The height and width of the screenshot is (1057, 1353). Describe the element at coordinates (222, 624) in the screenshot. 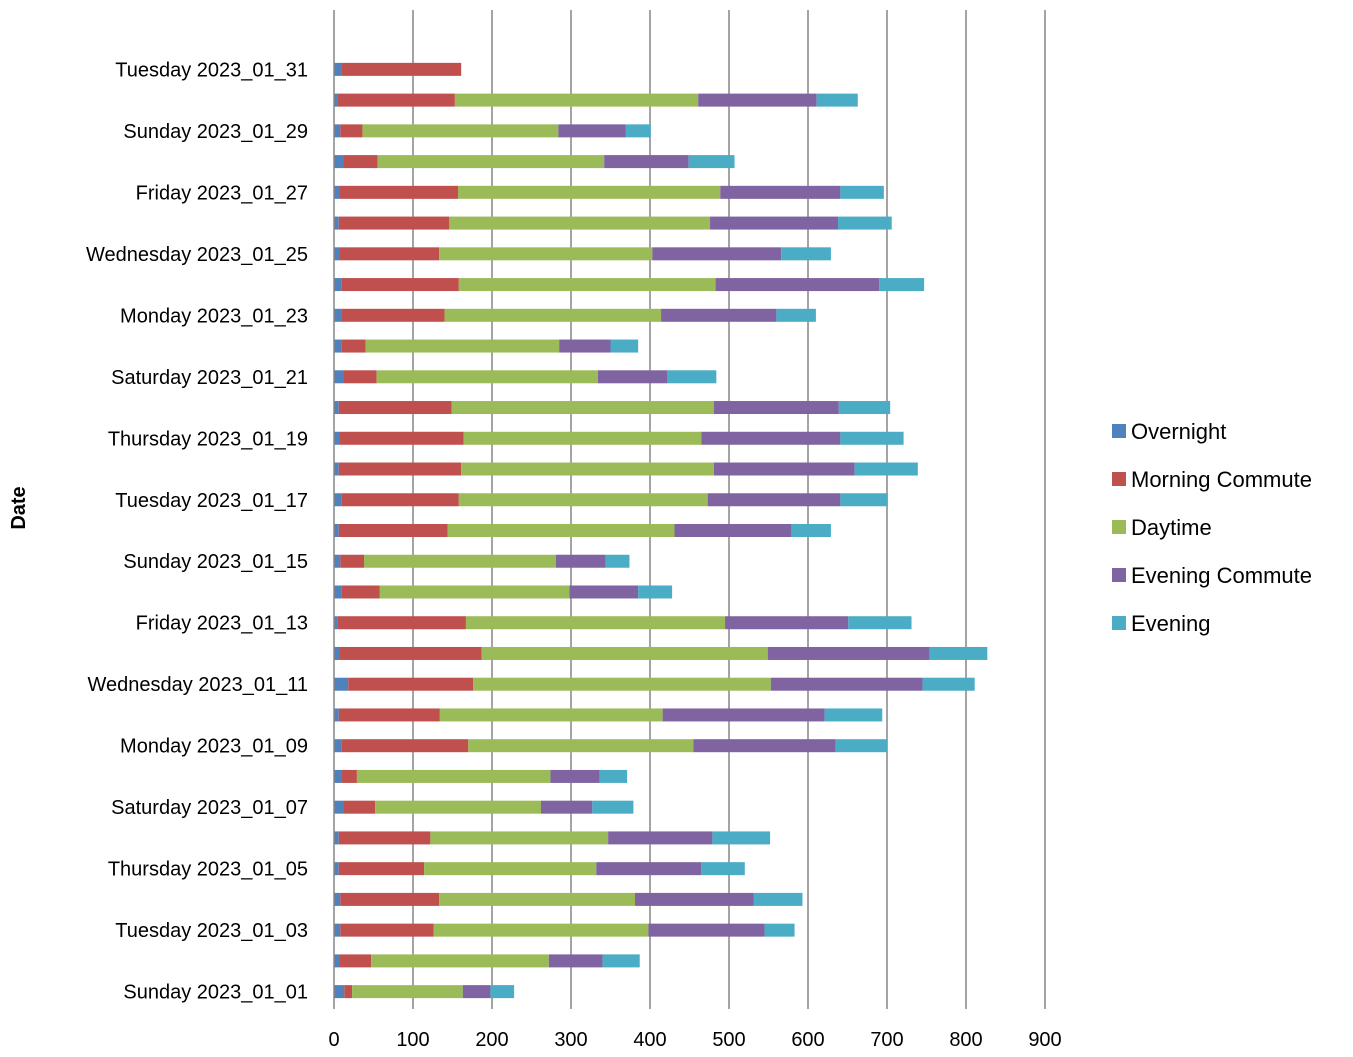

I see `y-tick-label: Friday 2023_01_13` at that location.